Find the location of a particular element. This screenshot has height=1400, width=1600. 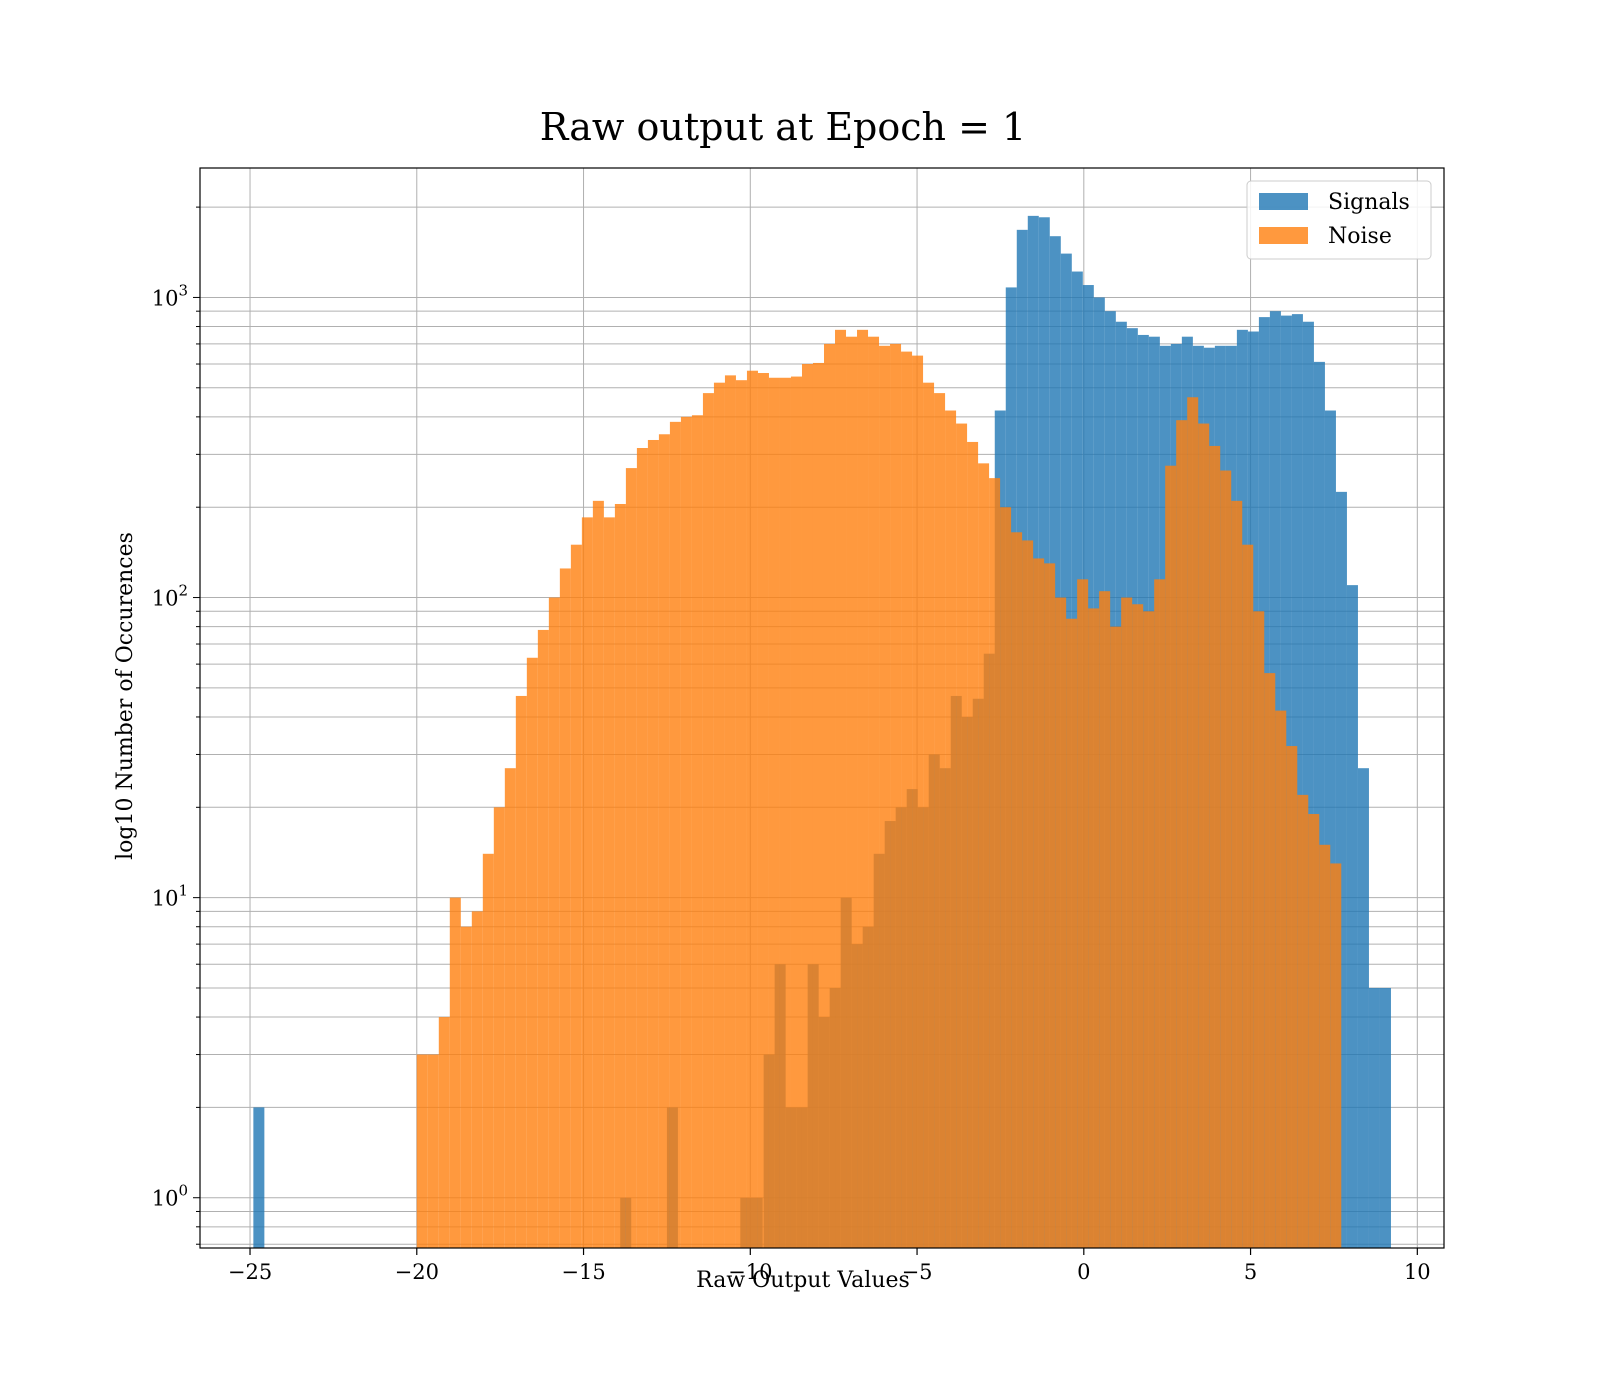

legend-swatch-signals is located at coordinates (1283, 201).